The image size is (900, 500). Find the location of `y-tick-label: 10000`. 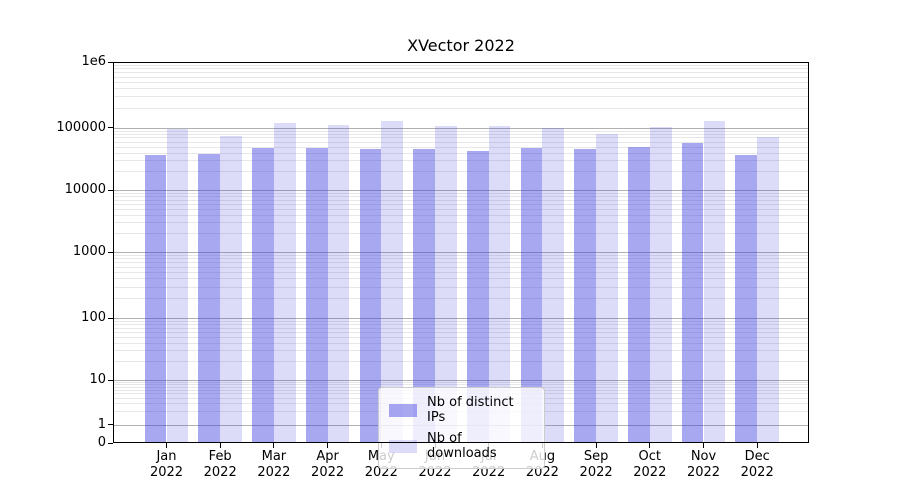

y-tick-label: 10000 is located at coordinates (85, 189).